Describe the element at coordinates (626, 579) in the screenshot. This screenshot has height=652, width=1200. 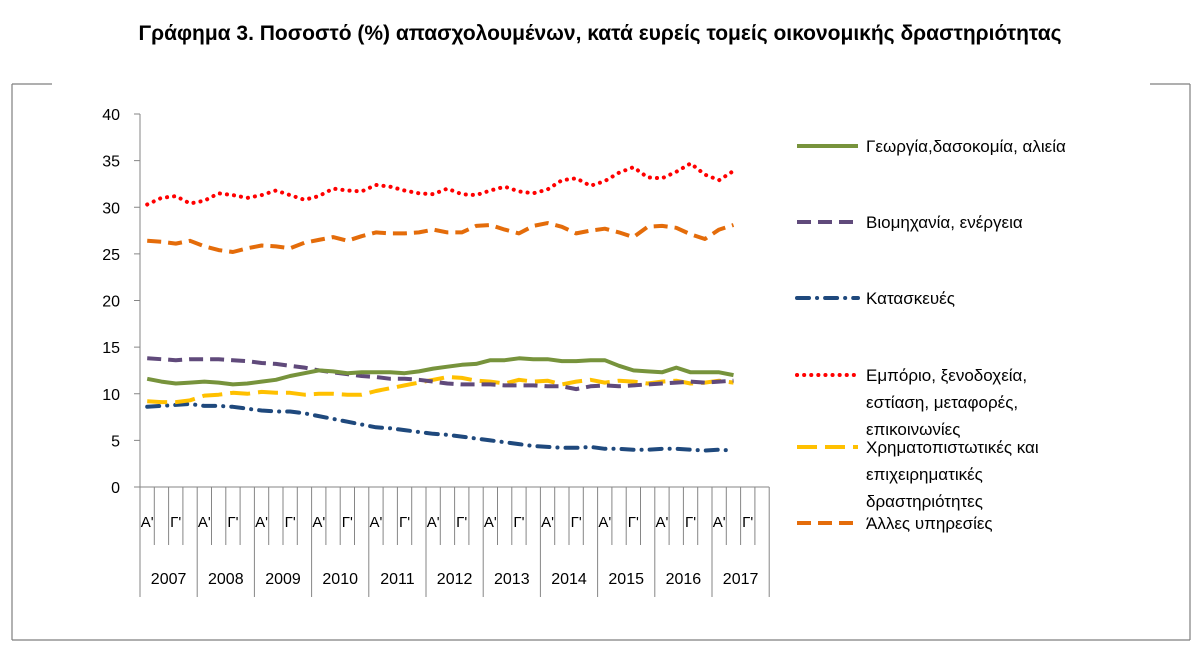
I see `x-year-label: 2015` at that location.